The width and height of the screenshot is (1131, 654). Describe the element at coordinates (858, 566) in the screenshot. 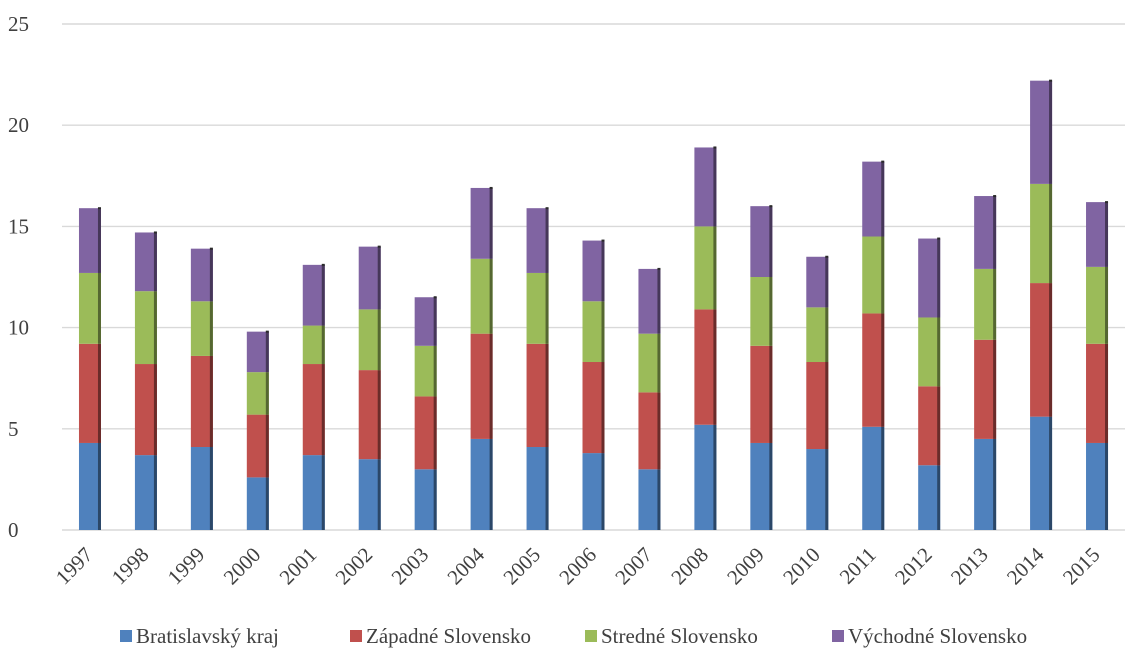

I see `x-tick-label: 2011` at that location.